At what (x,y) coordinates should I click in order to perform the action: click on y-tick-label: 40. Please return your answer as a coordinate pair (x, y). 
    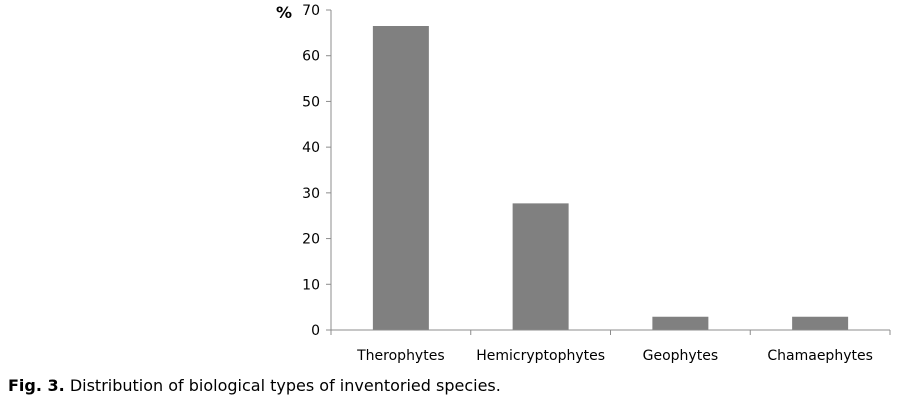
    Looking at the image, I should click on (311, 148).